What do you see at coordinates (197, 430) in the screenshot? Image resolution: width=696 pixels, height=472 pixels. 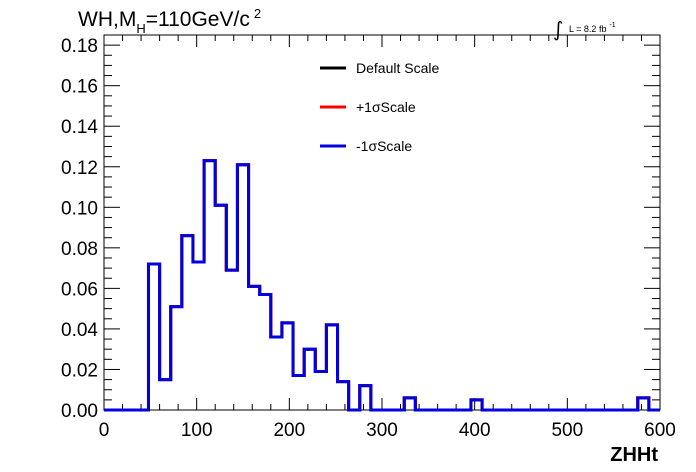 I see `x-tick-label: 100` at bounding box center [197, 430].